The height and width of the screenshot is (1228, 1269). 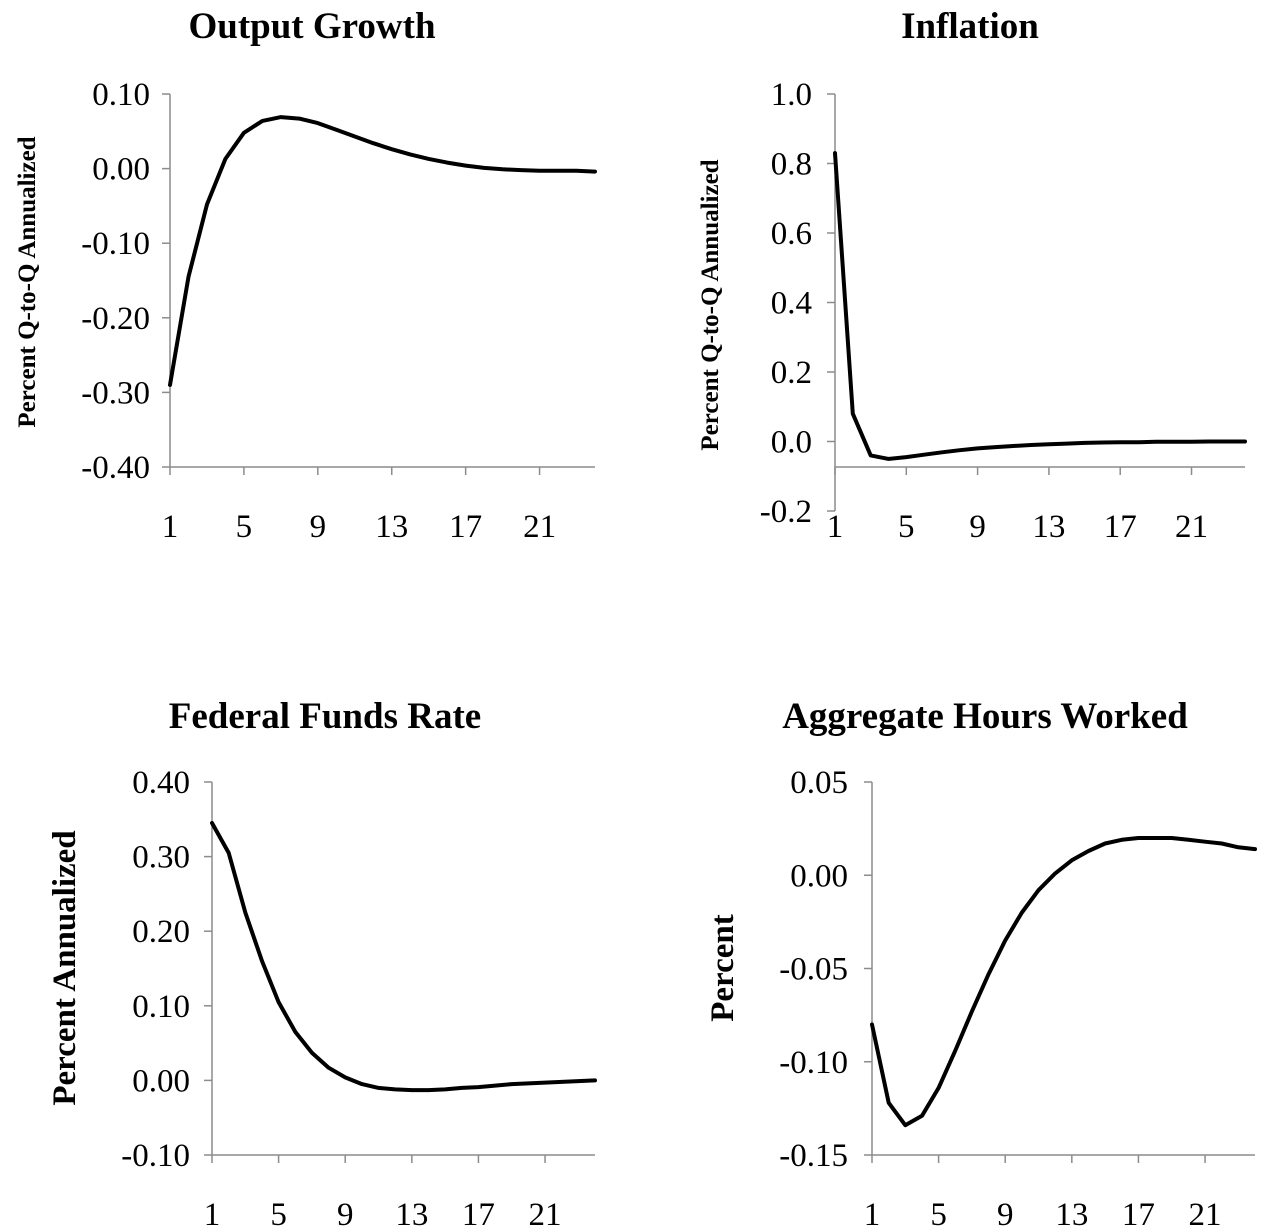 What do you see at coordinates (161, 858) in the screenshot?
I see `chart-3-ytick-label: 0.30` at bounding box center [161, 858].